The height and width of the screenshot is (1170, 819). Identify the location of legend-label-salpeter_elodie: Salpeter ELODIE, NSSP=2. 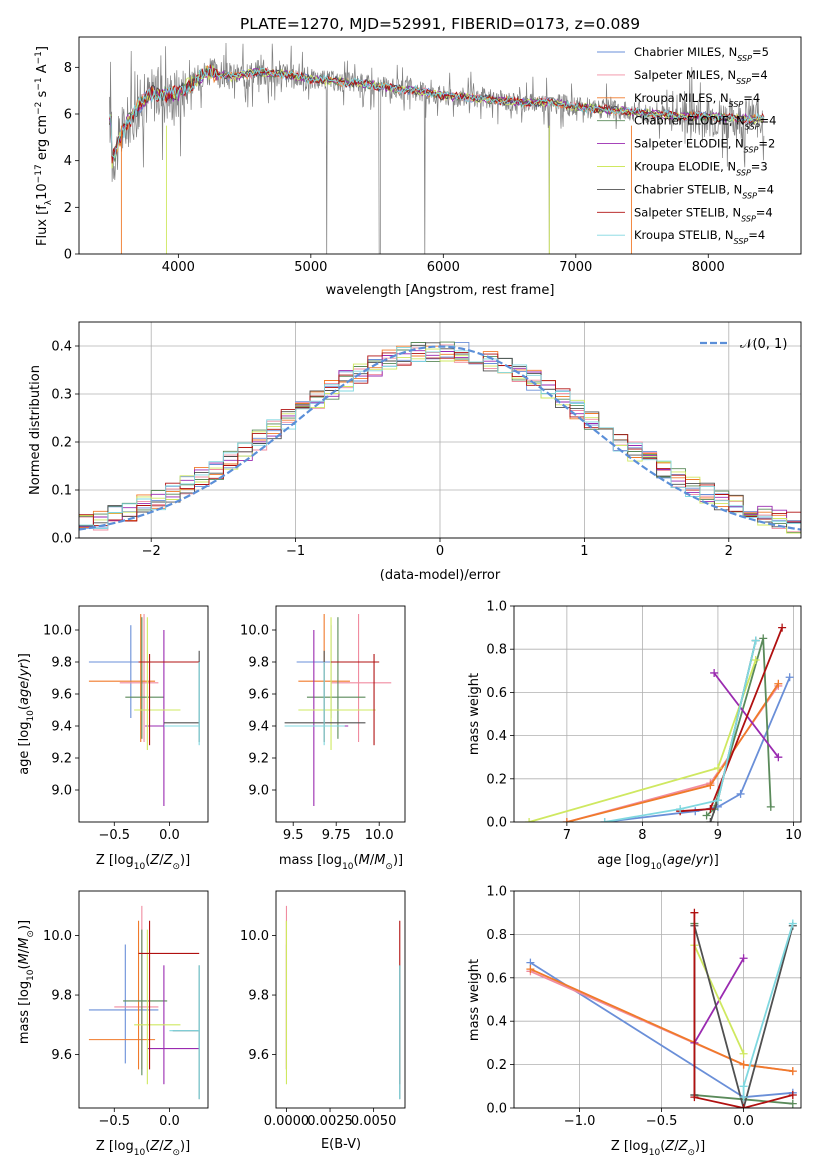
(704, 146).